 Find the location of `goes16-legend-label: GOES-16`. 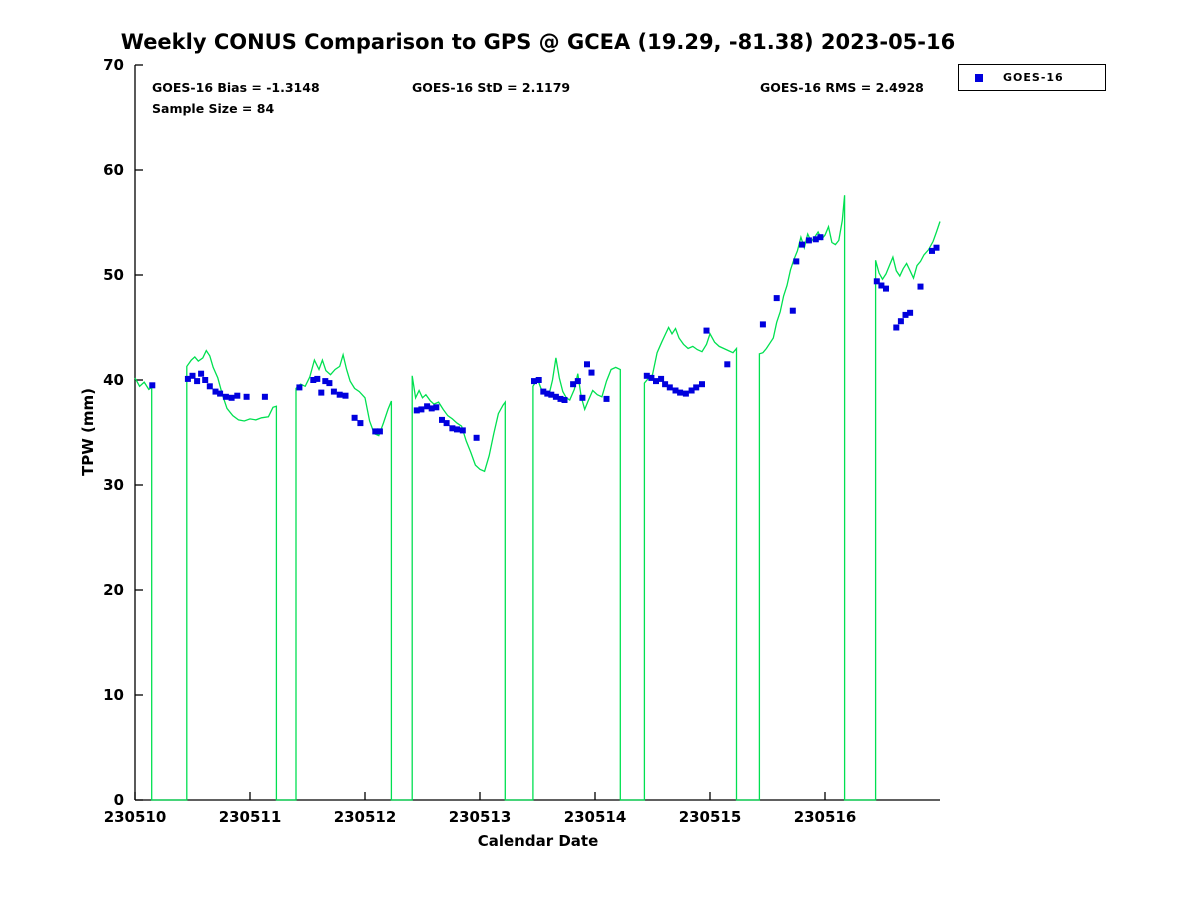

goes16-legend-label: GOES-16 is located at coordinates (1033, 77).